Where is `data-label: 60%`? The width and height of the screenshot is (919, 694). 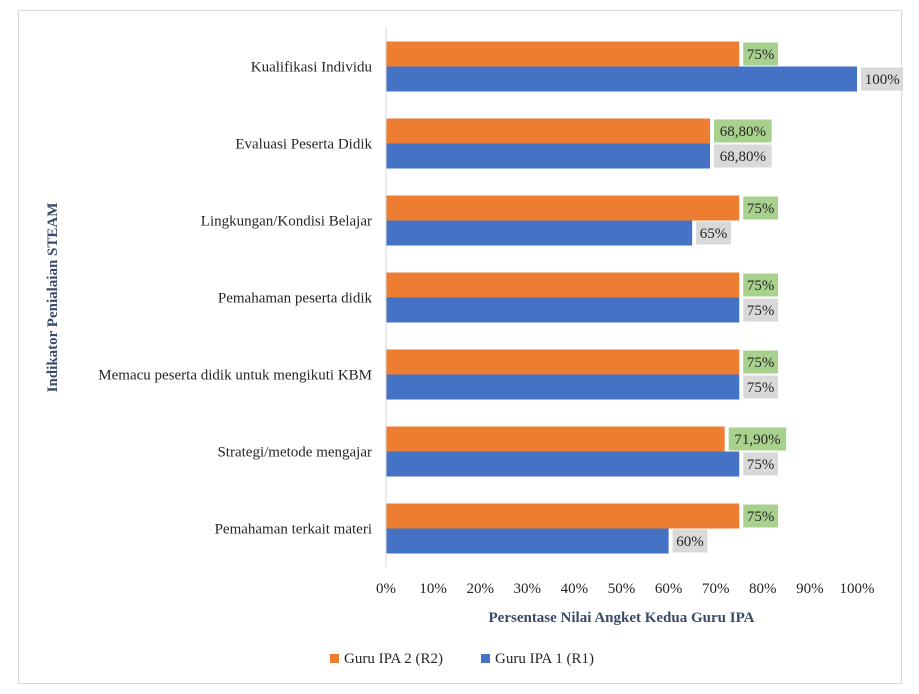 data-label: 60% is located at coordinates (690, 541).